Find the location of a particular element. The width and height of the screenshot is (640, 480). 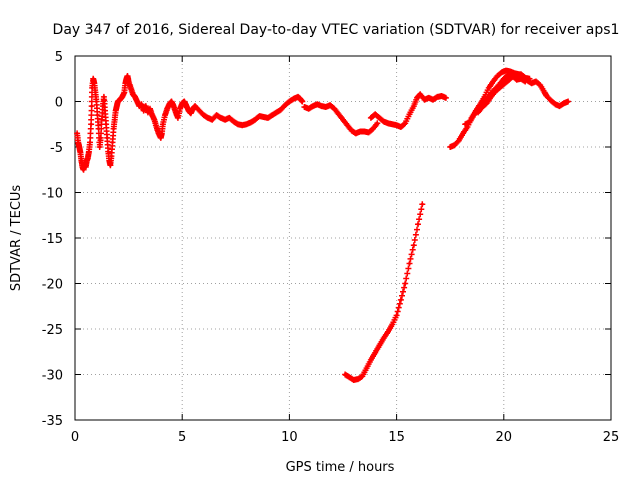

y-axis-label: SDTVAR / TECUs is located at coordinates (16, 238).